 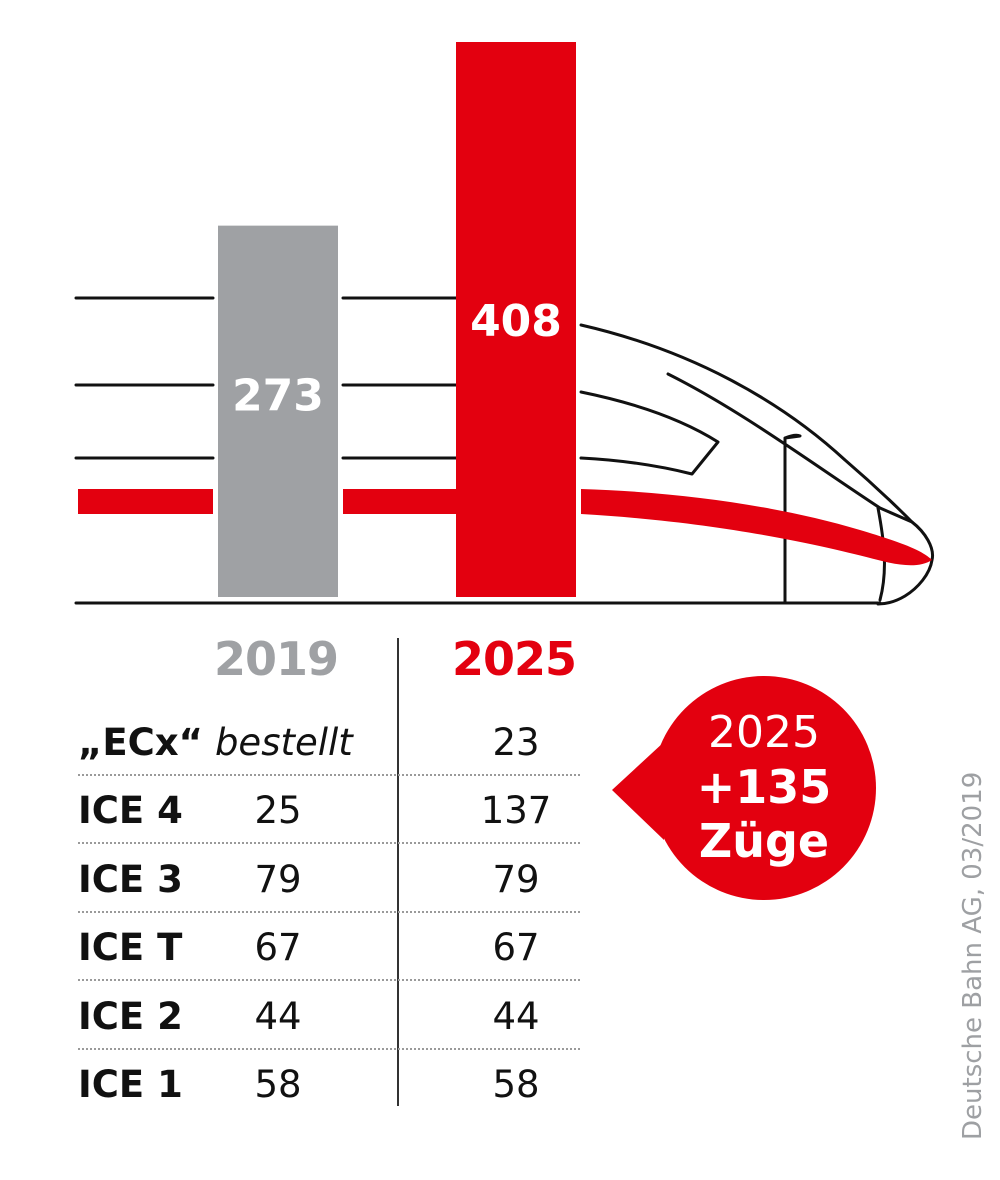 I want to click on table-row: ICE T 67 67, so click(x=329, y=946).